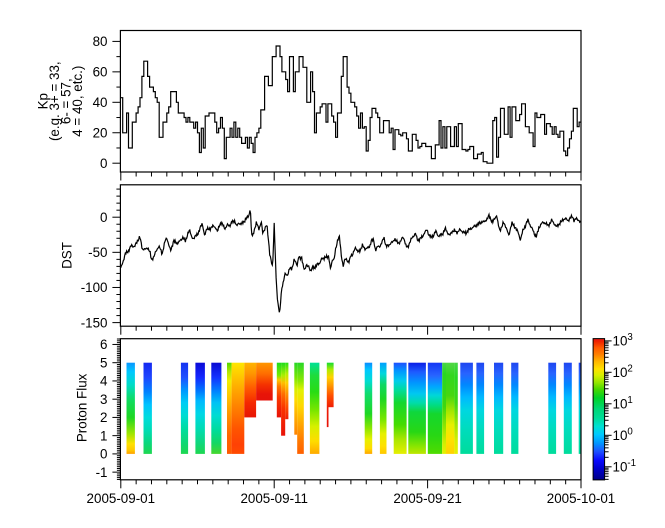 The image size is (665, 528). Describe the element at coordinates (43, 101) in the screenshot. I see `svg-text: Kp` at that location.